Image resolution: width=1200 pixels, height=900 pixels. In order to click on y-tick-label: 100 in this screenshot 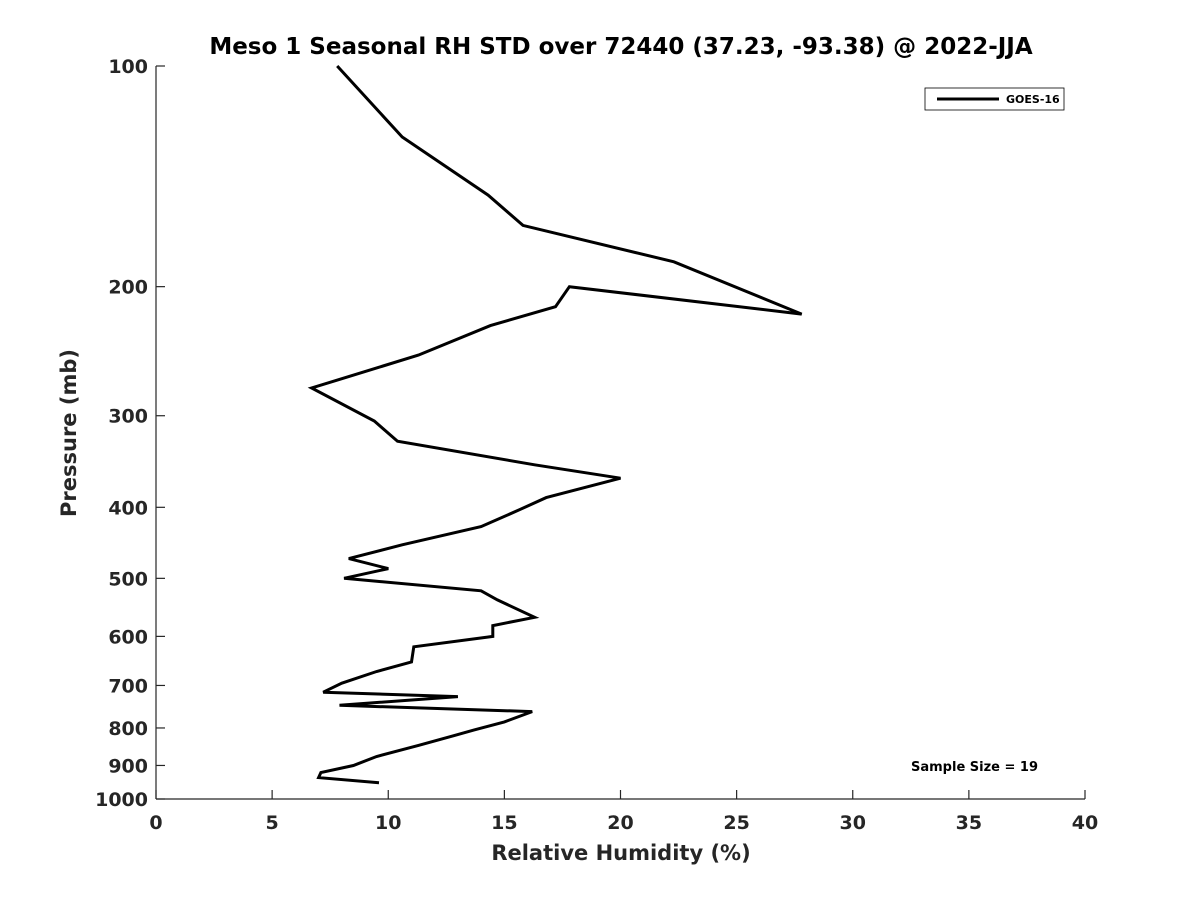, I will do `click(128, 67)`.